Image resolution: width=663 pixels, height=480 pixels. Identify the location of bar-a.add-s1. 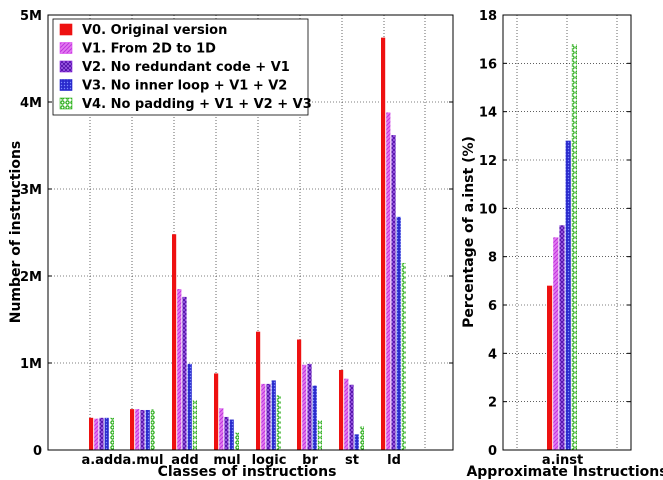
(96, 434).